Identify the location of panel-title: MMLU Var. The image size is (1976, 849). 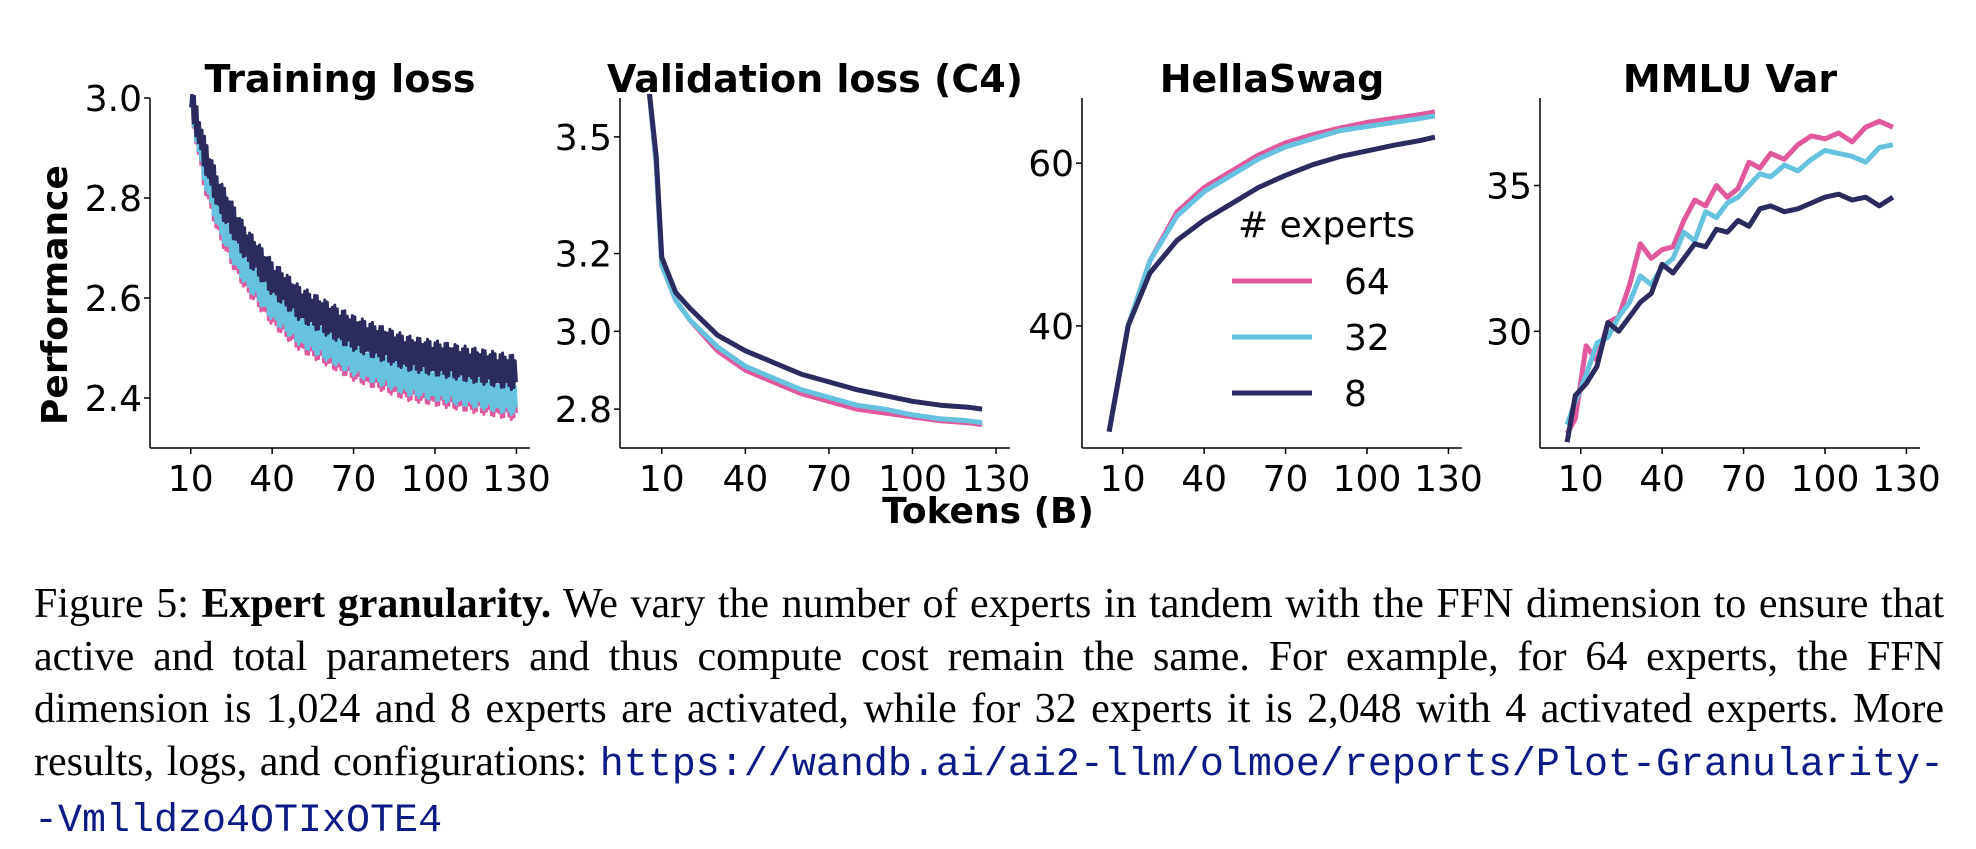
(1730, 79).